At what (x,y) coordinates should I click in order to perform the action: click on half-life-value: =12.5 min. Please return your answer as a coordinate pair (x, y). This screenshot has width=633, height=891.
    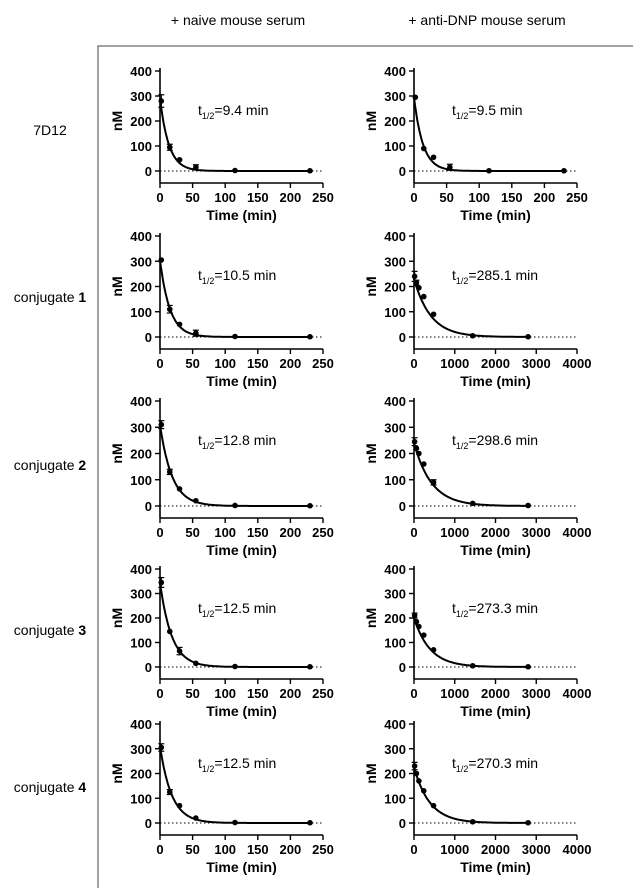
    Looking at the image, I should click on (245, 763).